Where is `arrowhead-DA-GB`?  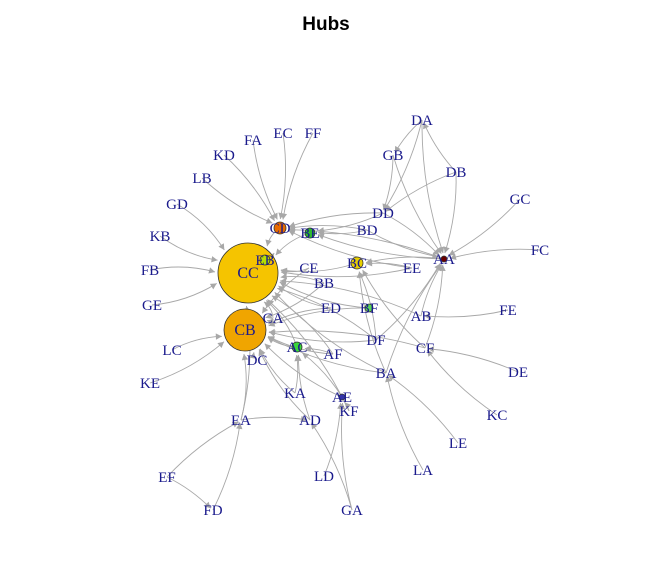 arrowhead-DA-GB is located at coordinates (397, 149).